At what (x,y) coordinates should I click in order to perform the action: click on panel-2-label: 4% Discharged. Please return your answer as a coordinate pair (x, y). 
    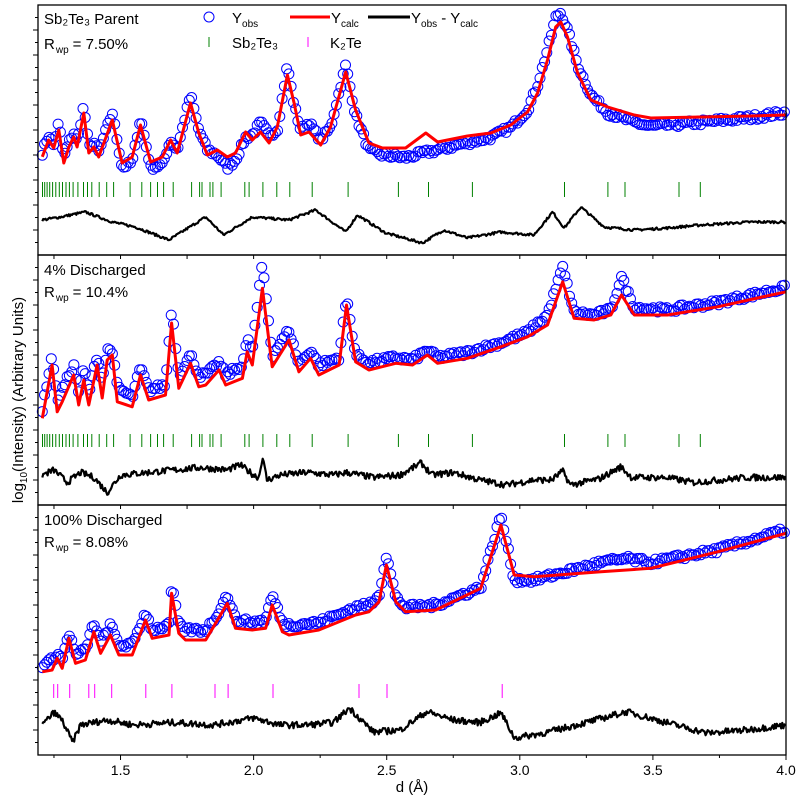
    Looking at the image, I should click on (95, 270).